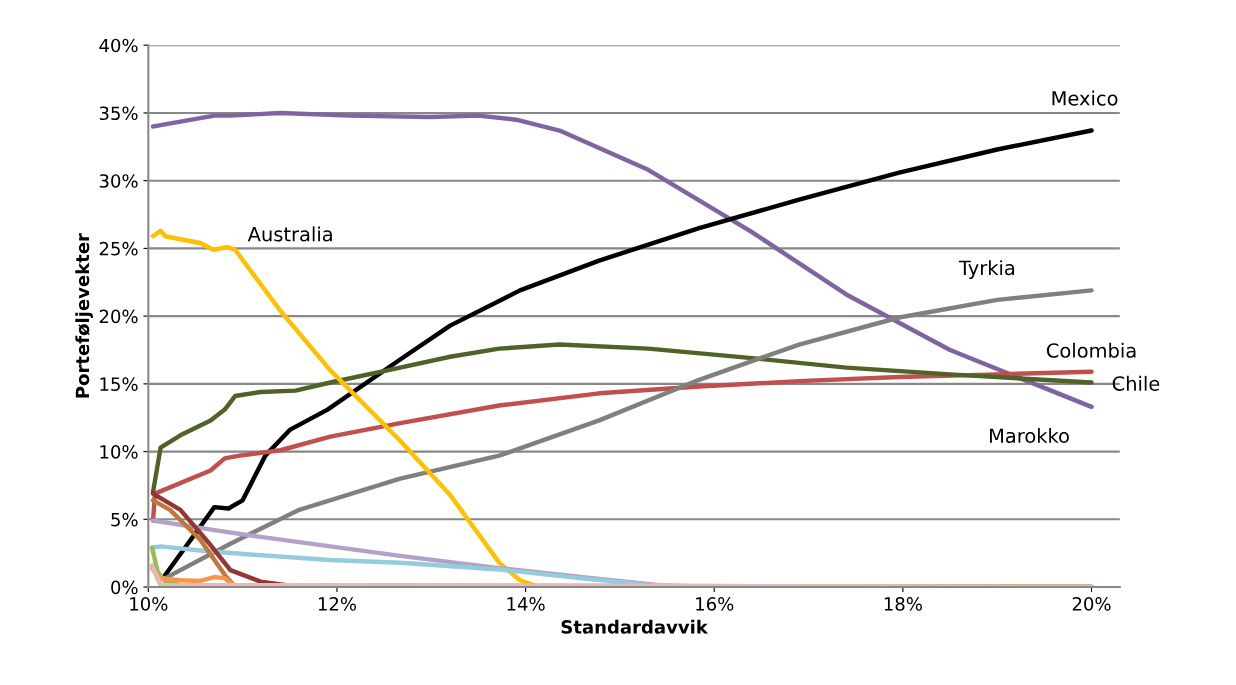  I want to click on y-tick-label: 25%, so click(118, 248).